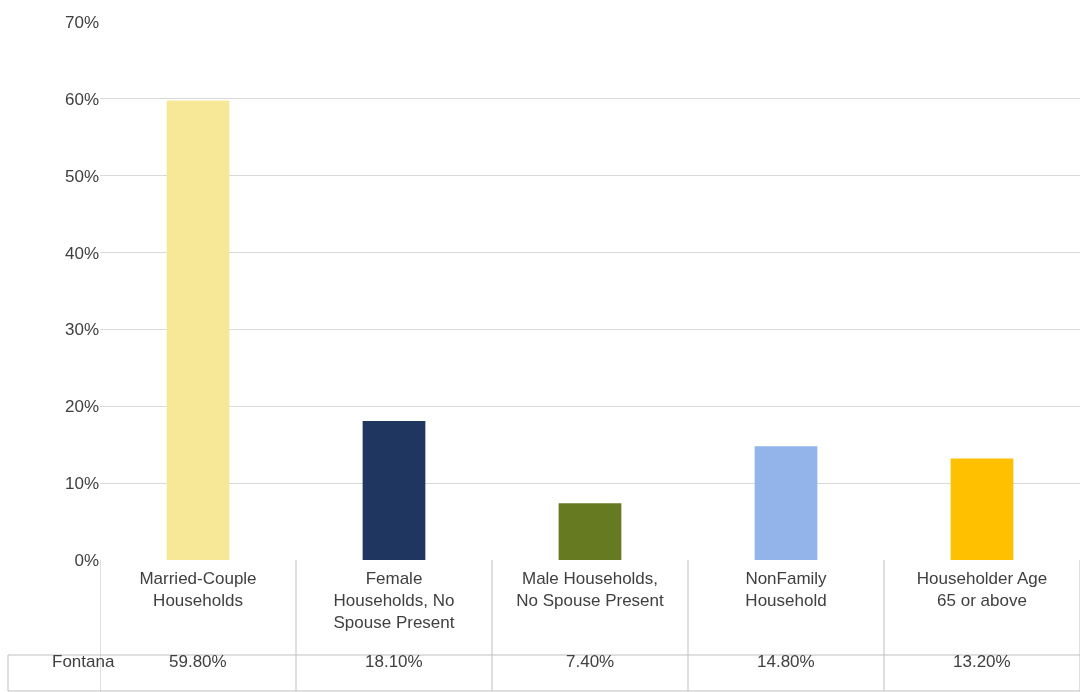  Describe the element at coordinates (81, 253) in the screenshot. I see `y-tick-label: 40%` at that location.